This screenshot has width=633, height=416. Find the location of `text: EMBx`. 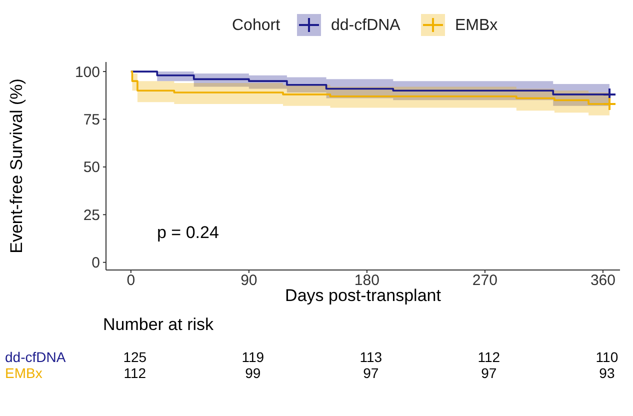

text: EMBx is located at coordinates (23, 373).